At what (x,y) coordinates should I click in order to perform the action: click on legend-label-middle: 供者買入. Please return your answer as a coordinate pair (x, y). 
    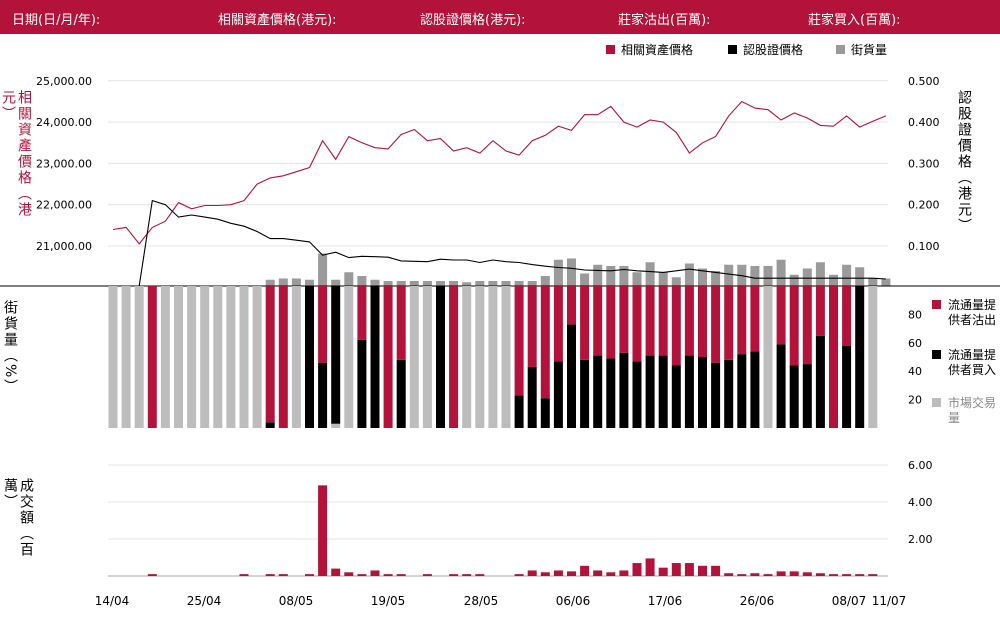
    Looking at the image, I should click on (972, 370).